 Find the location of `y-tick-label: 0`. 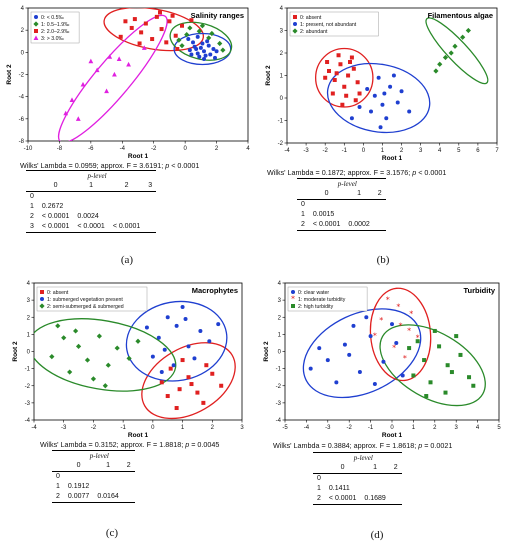

y-tick-label: 0 is located at coordinates (280, 353).